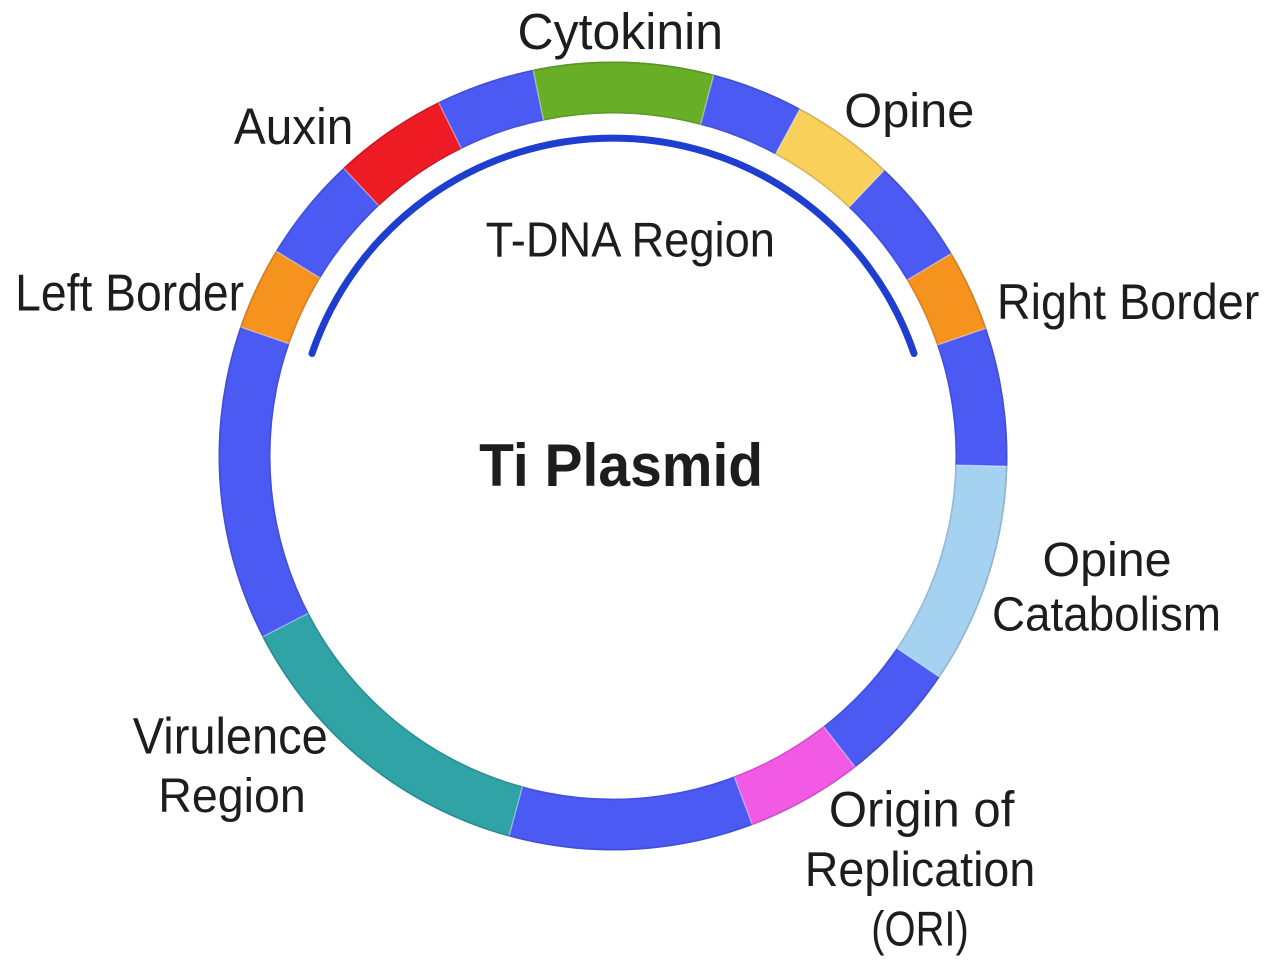  I want to click on svg-text: Ti Plasmid, so click(621, 465).